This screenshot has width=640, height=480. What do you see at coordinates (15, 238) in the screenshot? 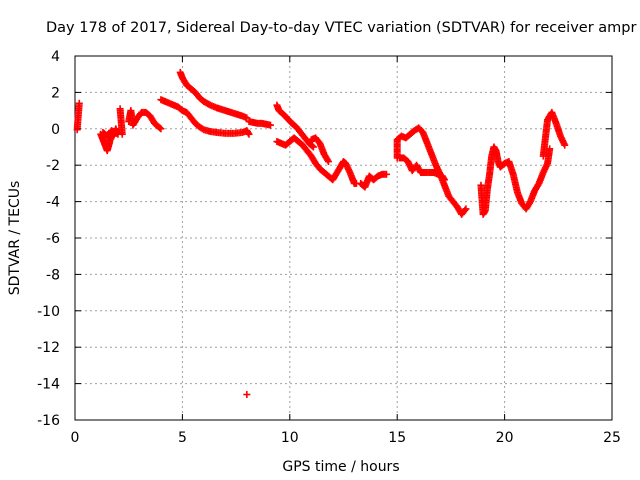
I see `y-axis-label: SDTVAR / TECUs` at bounding box center [15, 238].